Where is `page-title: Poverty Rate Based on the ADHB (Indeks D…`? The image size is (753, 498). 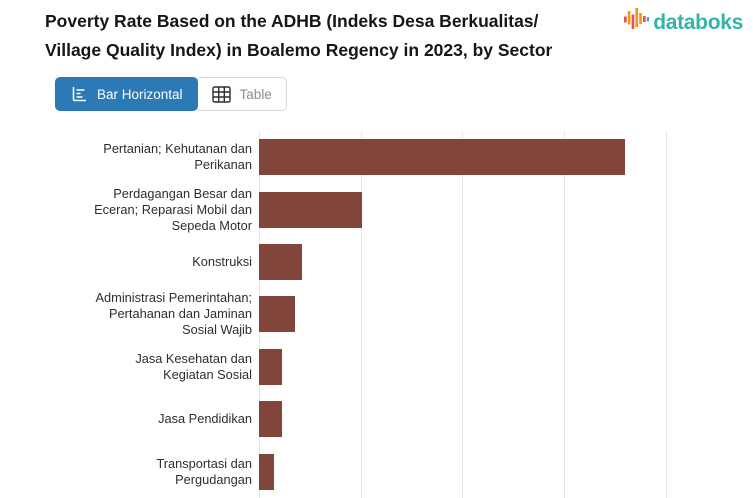
page-title: Poverty Rate Based on the ADHB (Indeks D… is located at coordinates (325, 36).